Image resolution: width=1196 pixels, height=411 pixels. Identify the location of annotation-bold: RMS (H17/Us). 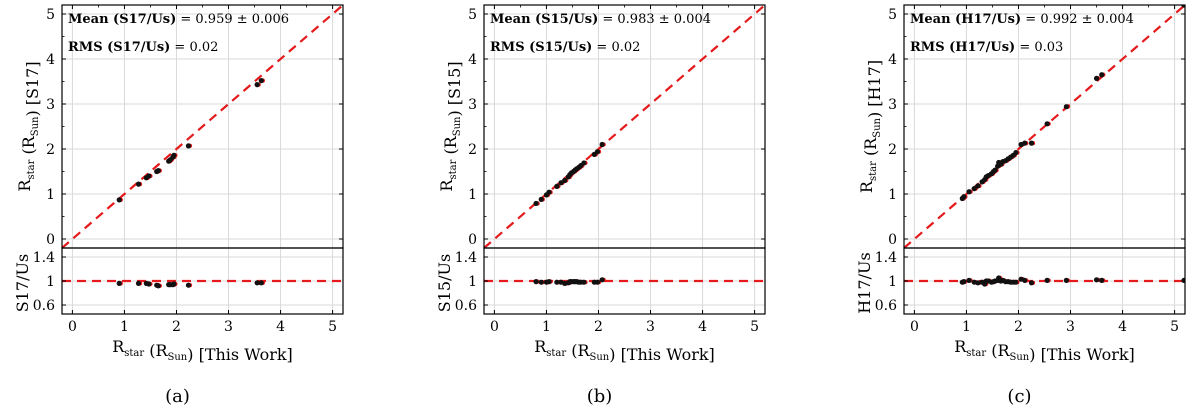
(962, 47).